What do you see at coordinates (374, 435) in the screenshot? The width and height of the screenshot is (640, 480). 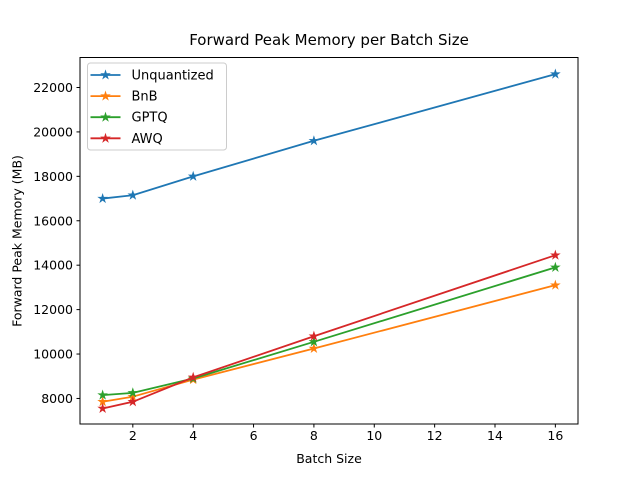 I see `x-tick-label: 10` at bounding box center [374, 435].